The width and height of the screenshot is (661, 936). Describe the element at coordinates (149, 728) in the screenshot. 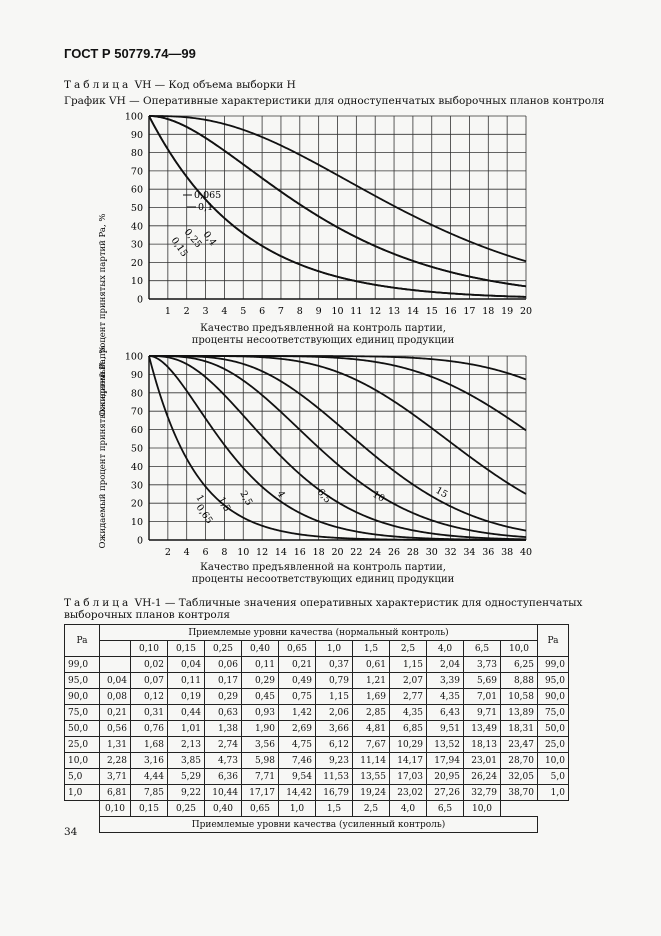

I see `value-cell: 0,76` at that location.